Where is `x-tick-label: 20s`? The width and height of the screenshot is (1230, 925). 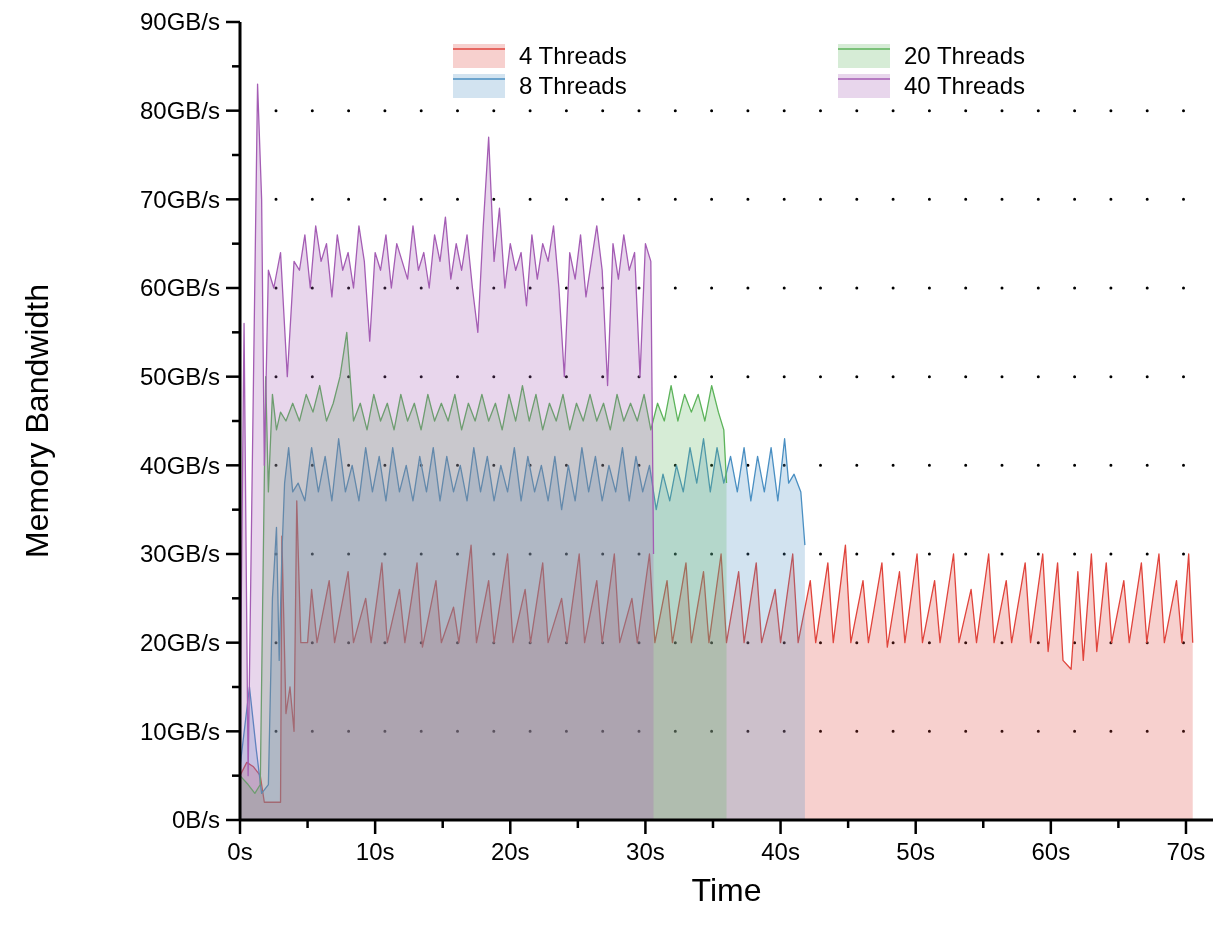 x-tick-label: 20s is located at coordinates (510, 851).